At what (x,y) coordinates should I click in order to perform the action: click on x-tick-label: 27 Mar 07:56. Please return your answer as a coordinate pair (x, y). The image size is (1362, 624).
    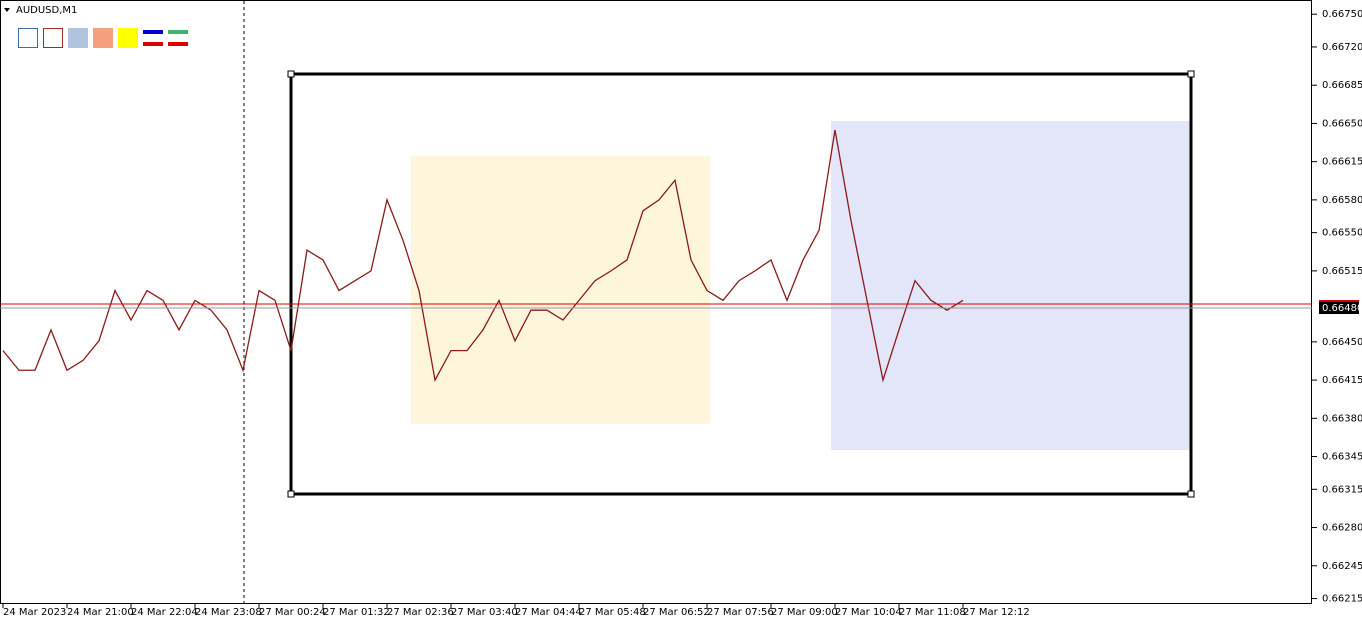
    Looking at the image, I should click on (740, 612).